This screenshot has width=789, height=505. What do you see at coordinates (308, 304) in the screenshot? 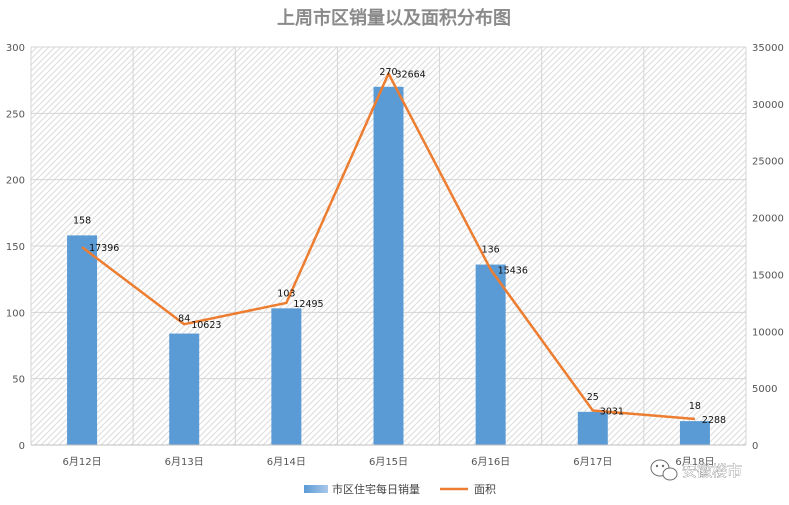
I see `line-value-label-2: 12495` at bounding box center [308, 304].